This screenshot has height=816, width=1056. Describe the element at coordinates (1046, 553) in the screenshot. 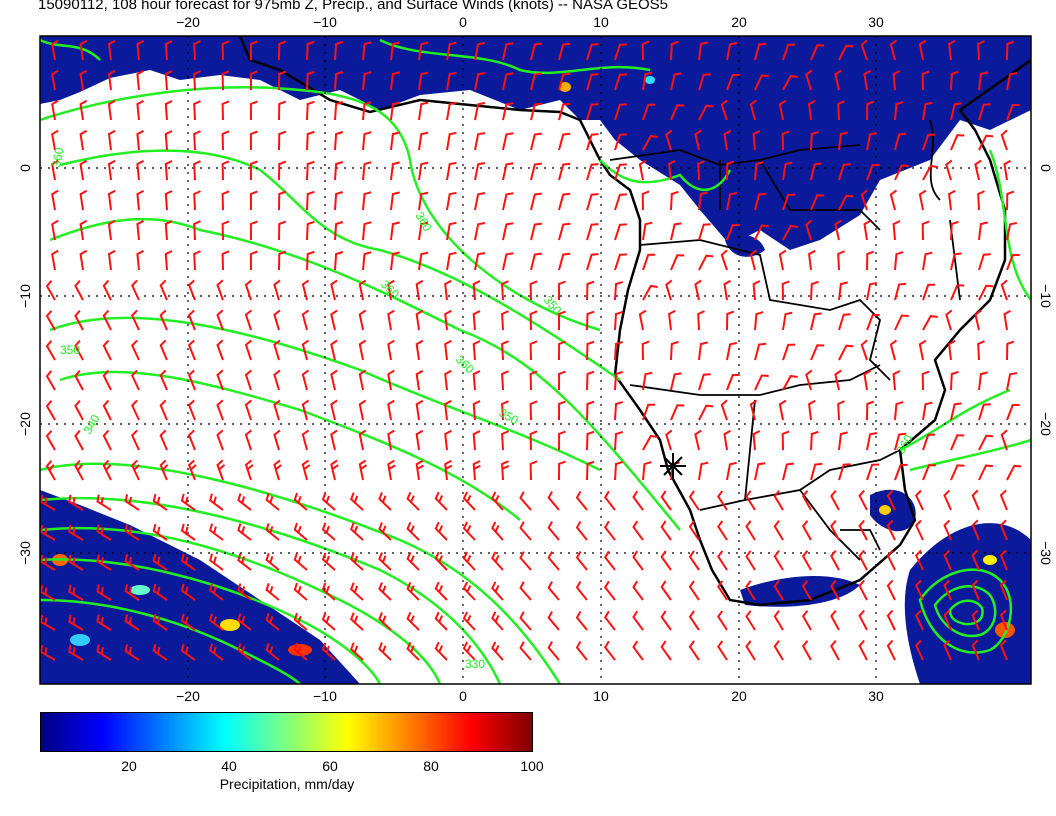

I see `lat-label-right: −30` at that location.